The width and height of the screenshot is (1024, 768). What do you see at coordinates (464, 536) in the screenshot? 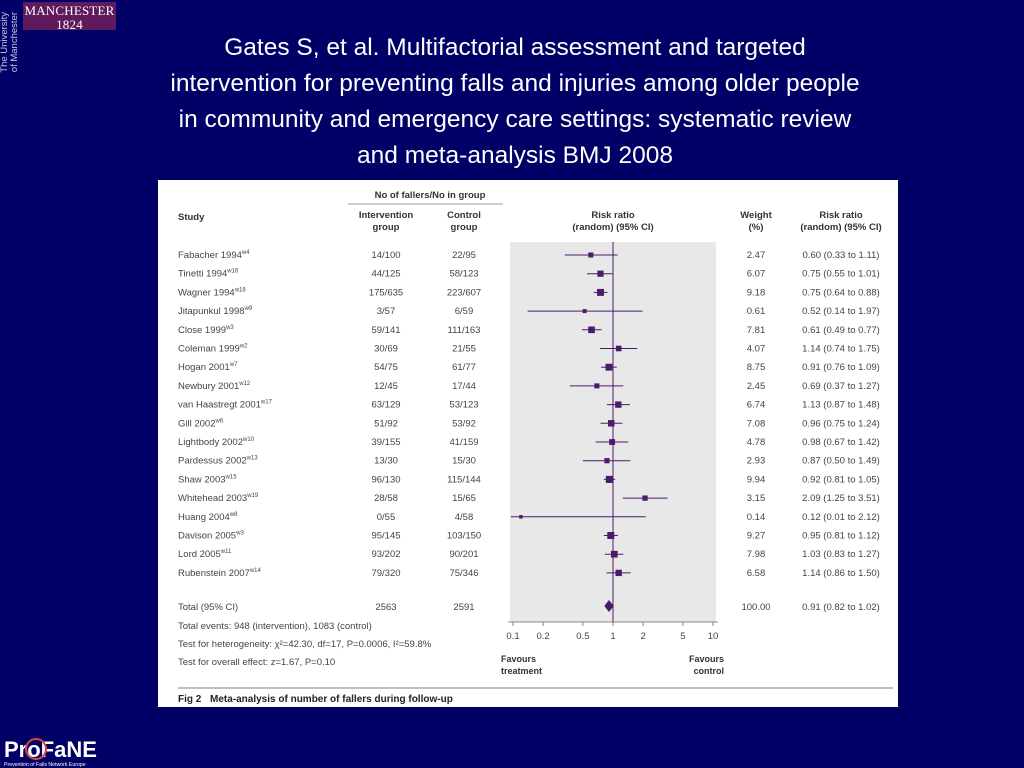
I see `study-control: 103/150` at bounding box center [464, 536].